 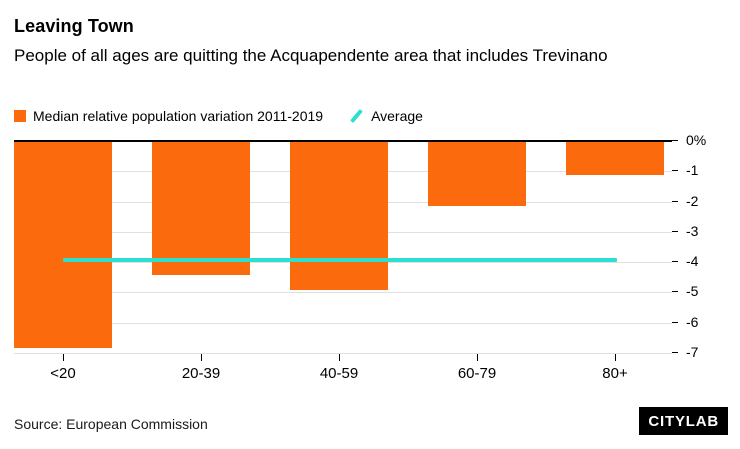 What do you see at coordinates (692, 230) in the screenshot?
I see `y-axis-label: -3` at bounding box center [692, 230].